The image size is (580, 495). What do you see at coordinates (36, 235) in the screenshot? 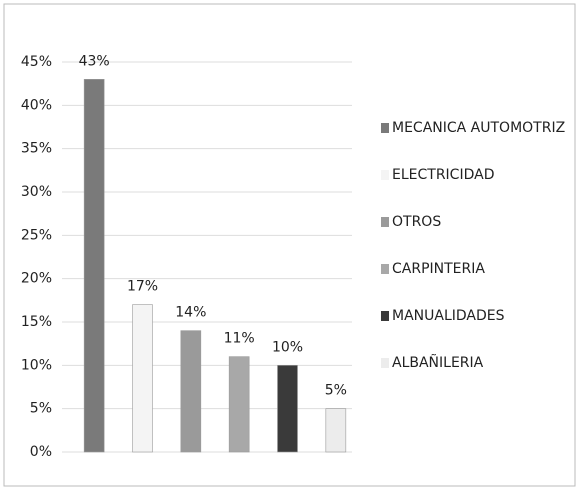
I see `y-tick-label: 25%` at bounding box center [36, 235].